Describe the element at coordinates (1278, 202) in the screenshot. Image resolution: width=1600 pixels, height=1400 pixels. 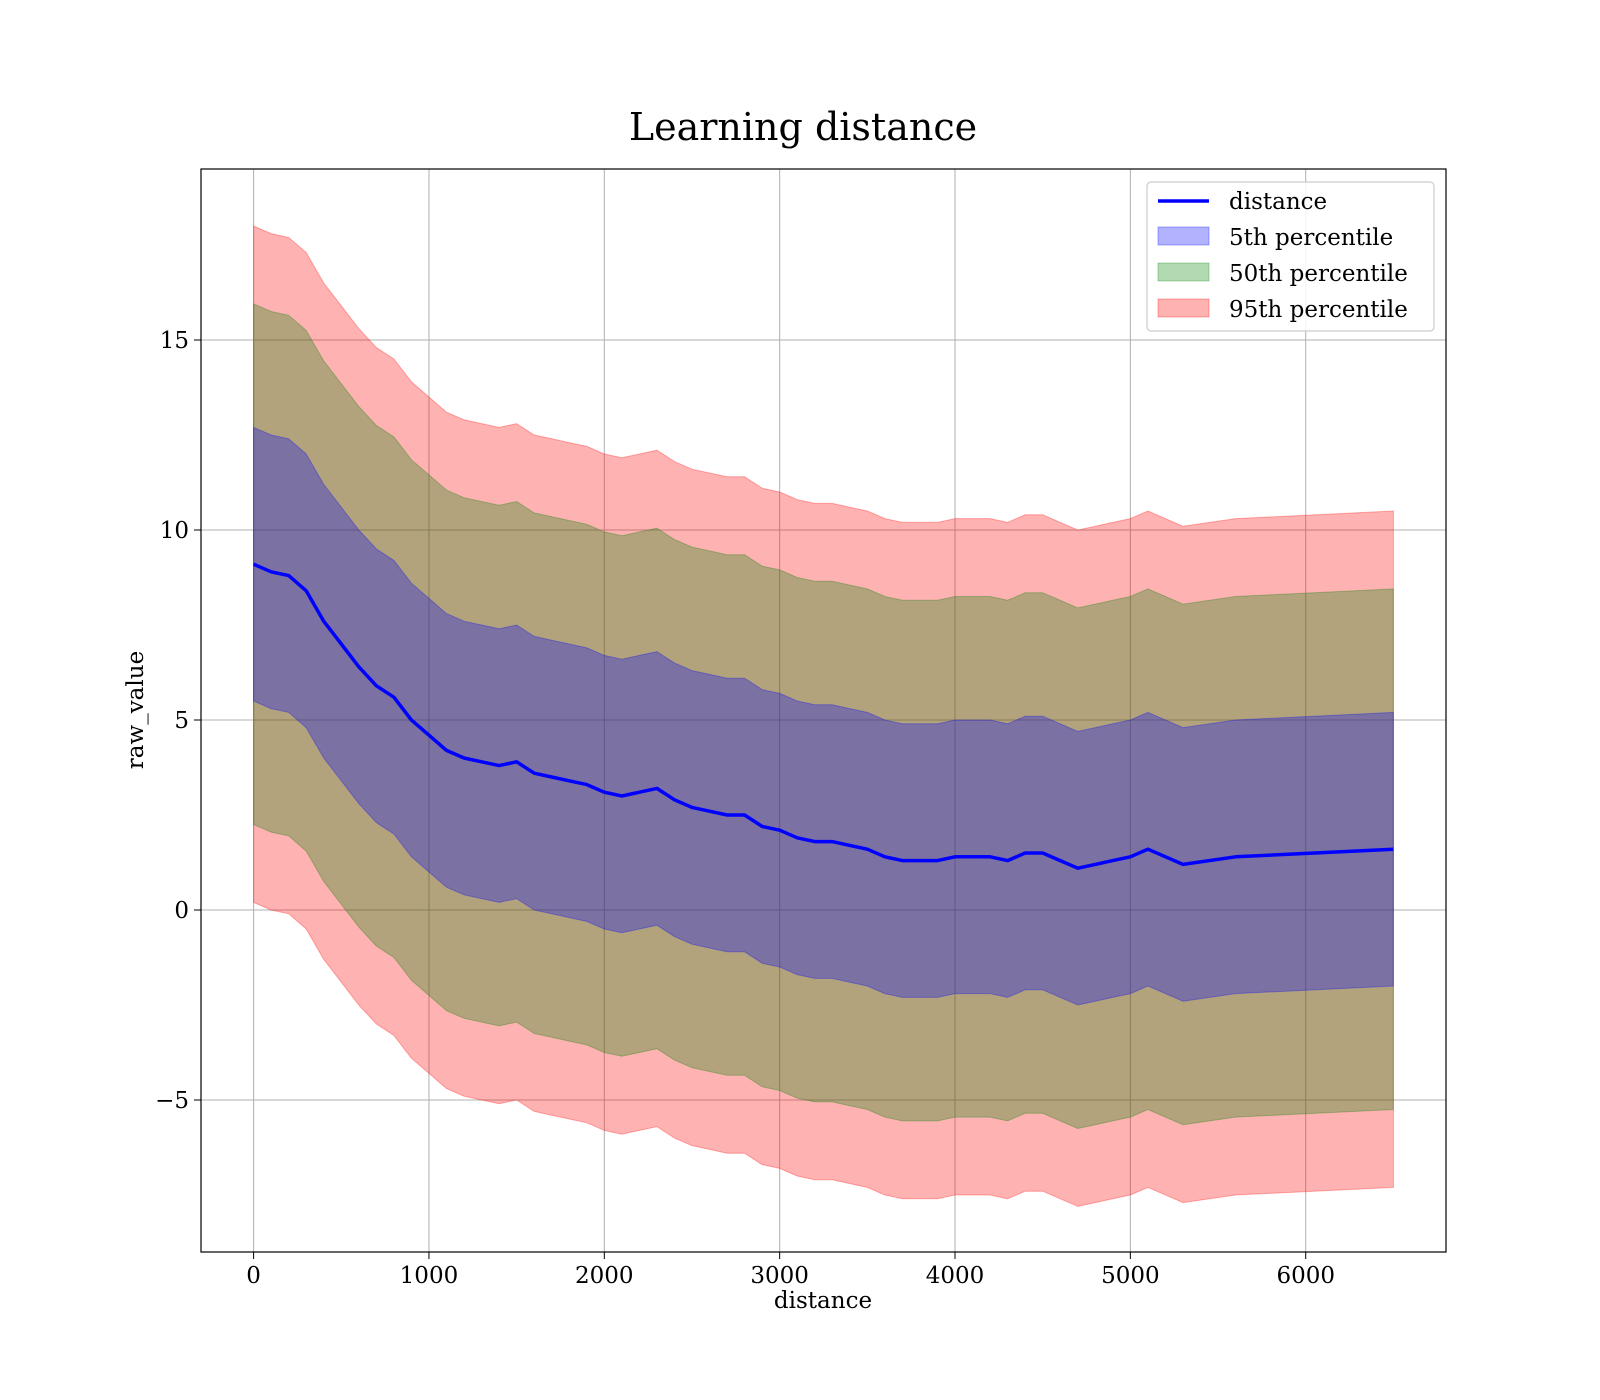
I see `legend-label-distance: distance` at that location.